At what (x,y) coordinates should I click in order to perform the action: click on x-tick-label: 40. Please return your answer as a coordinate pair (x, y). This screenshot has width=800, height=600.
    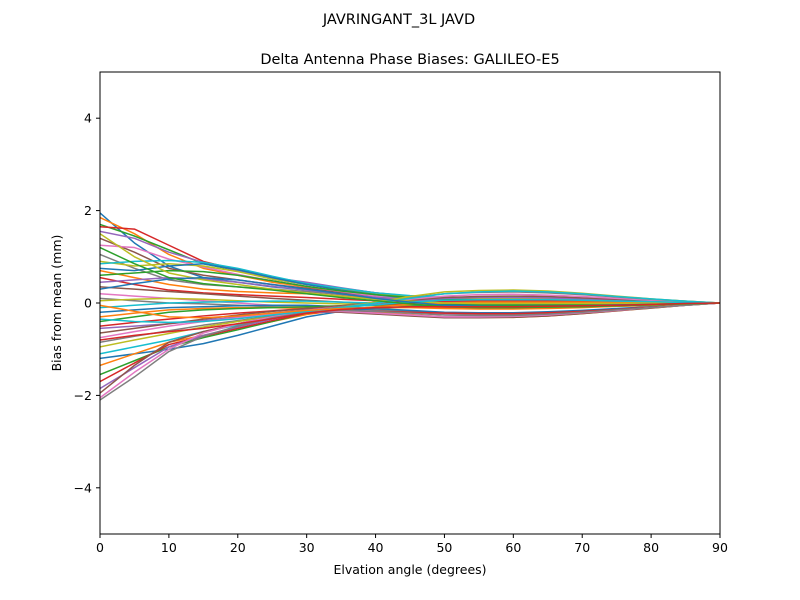
    Looking at the image, I should click on (376, 547).